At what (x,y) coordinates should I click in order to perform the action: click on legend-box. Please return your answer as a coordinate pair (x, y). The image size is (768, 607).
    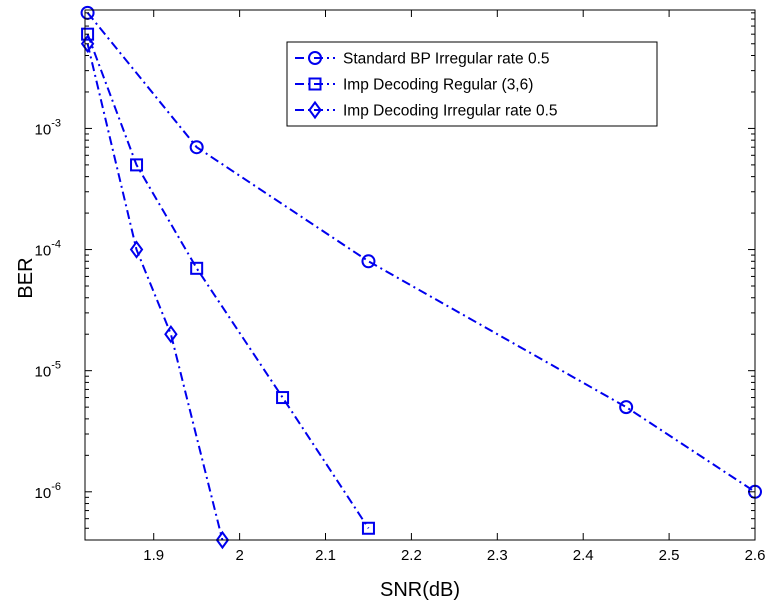
    Looking at the image, I should click on (472, 84).